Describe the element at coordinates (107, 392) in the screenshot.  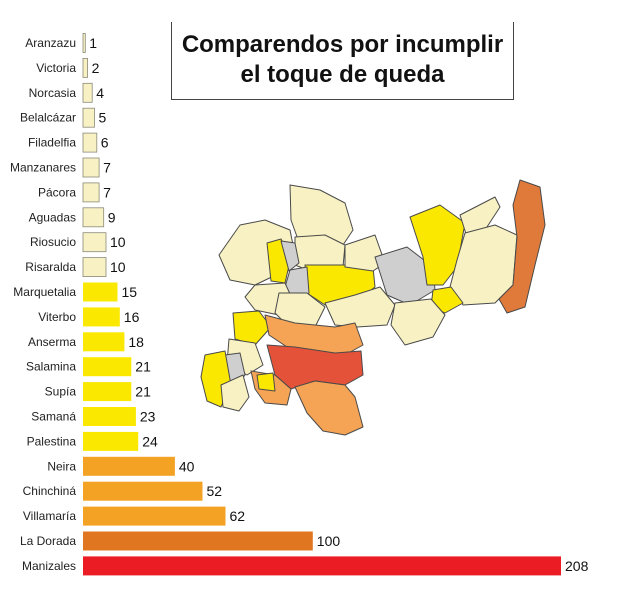
I see `bar-sup-a` at that location.